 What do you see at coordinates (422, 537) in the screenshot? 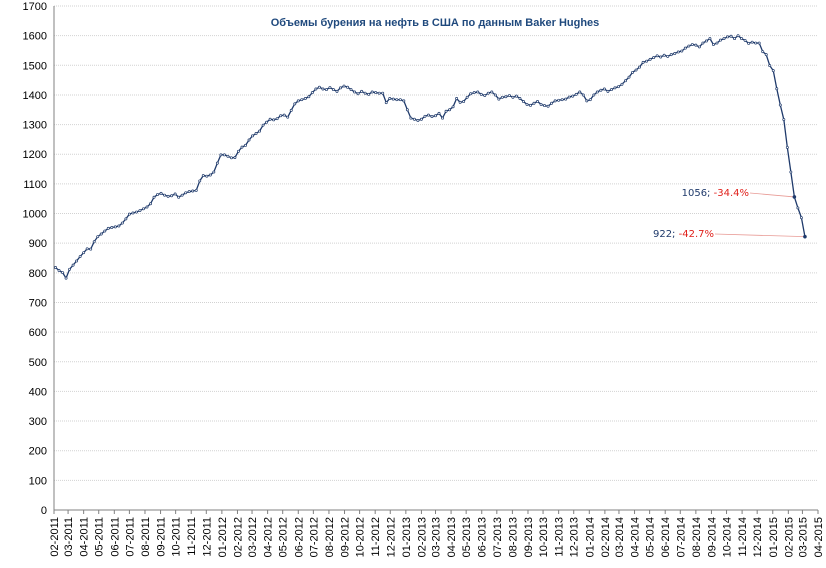
I see `x-tick-label: 02-2013` at bounding box center [422, 537].